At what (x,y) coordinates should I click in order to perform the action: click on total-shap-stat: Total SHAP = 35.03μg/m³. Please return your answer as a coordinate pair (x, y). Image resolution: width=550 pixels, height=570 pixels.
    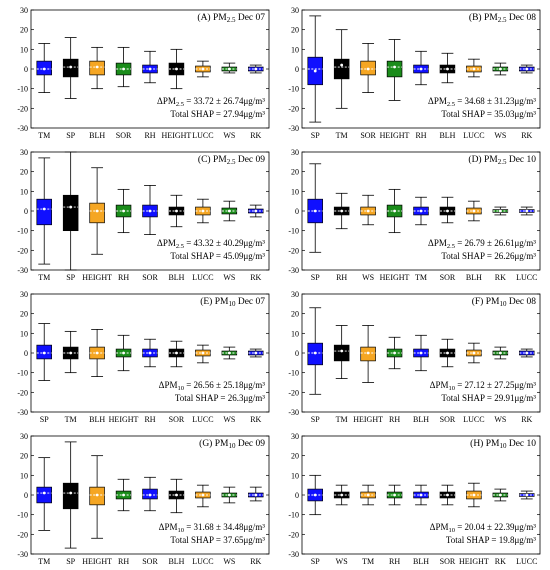
    Looking at the image, I should click on (488, 114).